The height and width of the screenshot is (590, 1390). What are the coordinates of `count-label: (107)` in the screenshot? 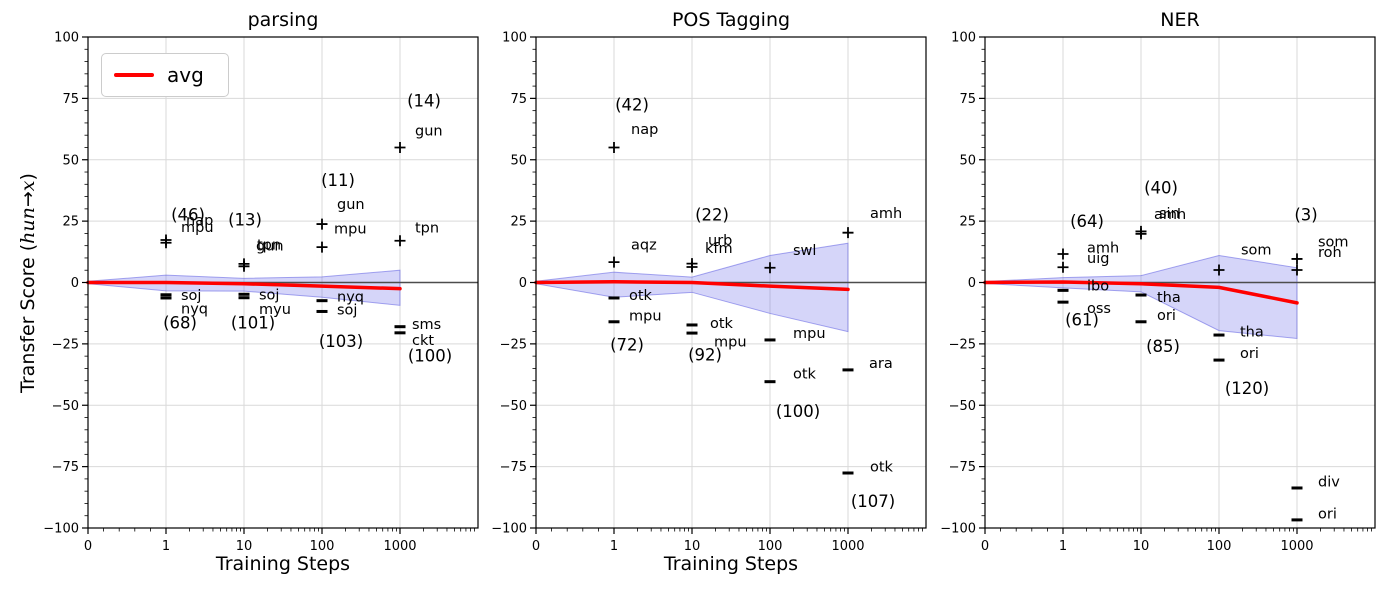 It's located at (873, 501).